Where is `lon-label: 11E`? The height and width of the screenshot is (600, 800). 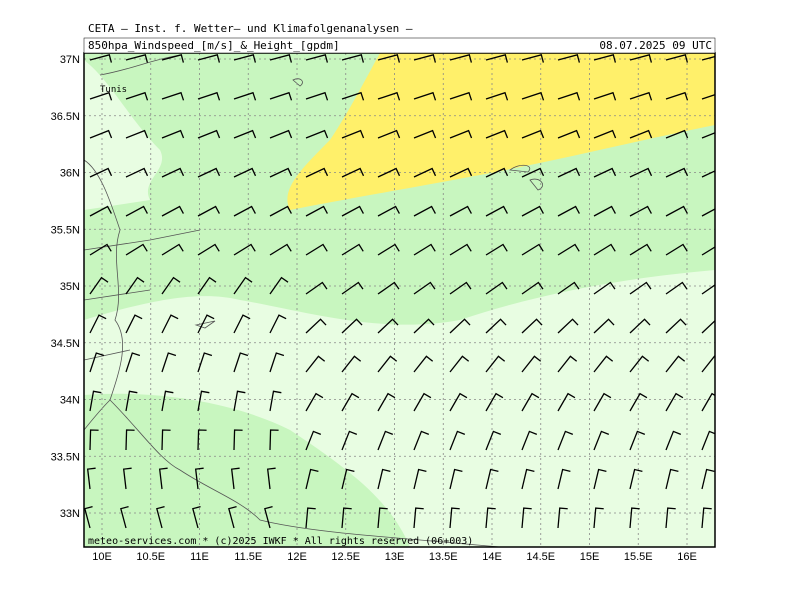 lon-label: 11E is located at coordinates (199, 557).